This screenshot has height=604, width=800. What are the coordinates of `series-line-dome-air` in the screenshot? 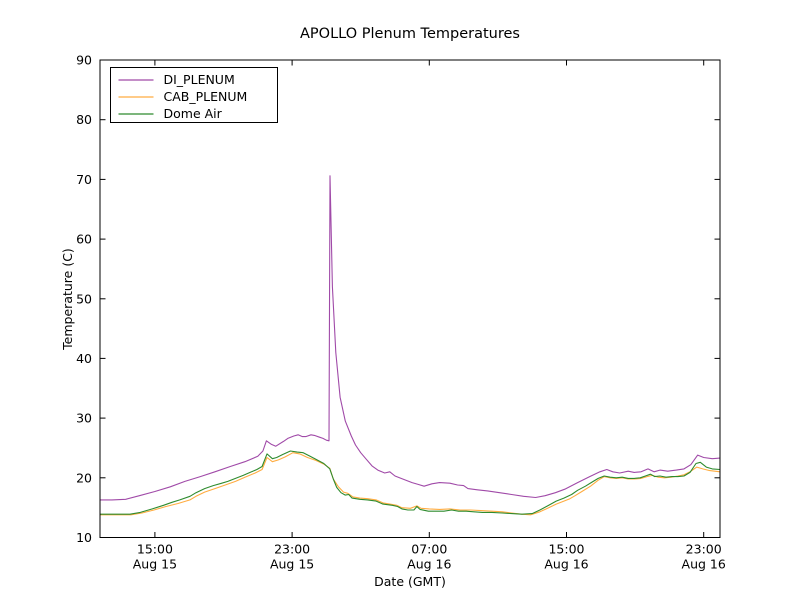 It's located at (410, 482).